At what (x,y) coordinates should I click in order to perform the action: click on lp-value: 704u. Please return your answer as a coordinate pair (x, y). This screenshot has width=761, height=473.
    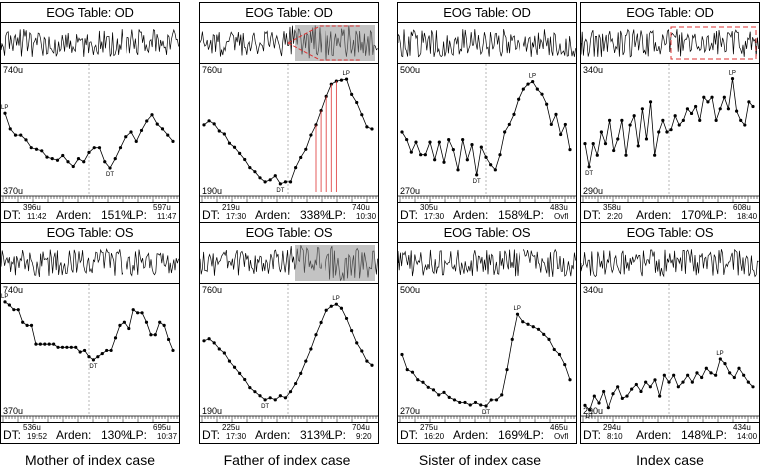
    Looking at the image, I should click on (361, 427).